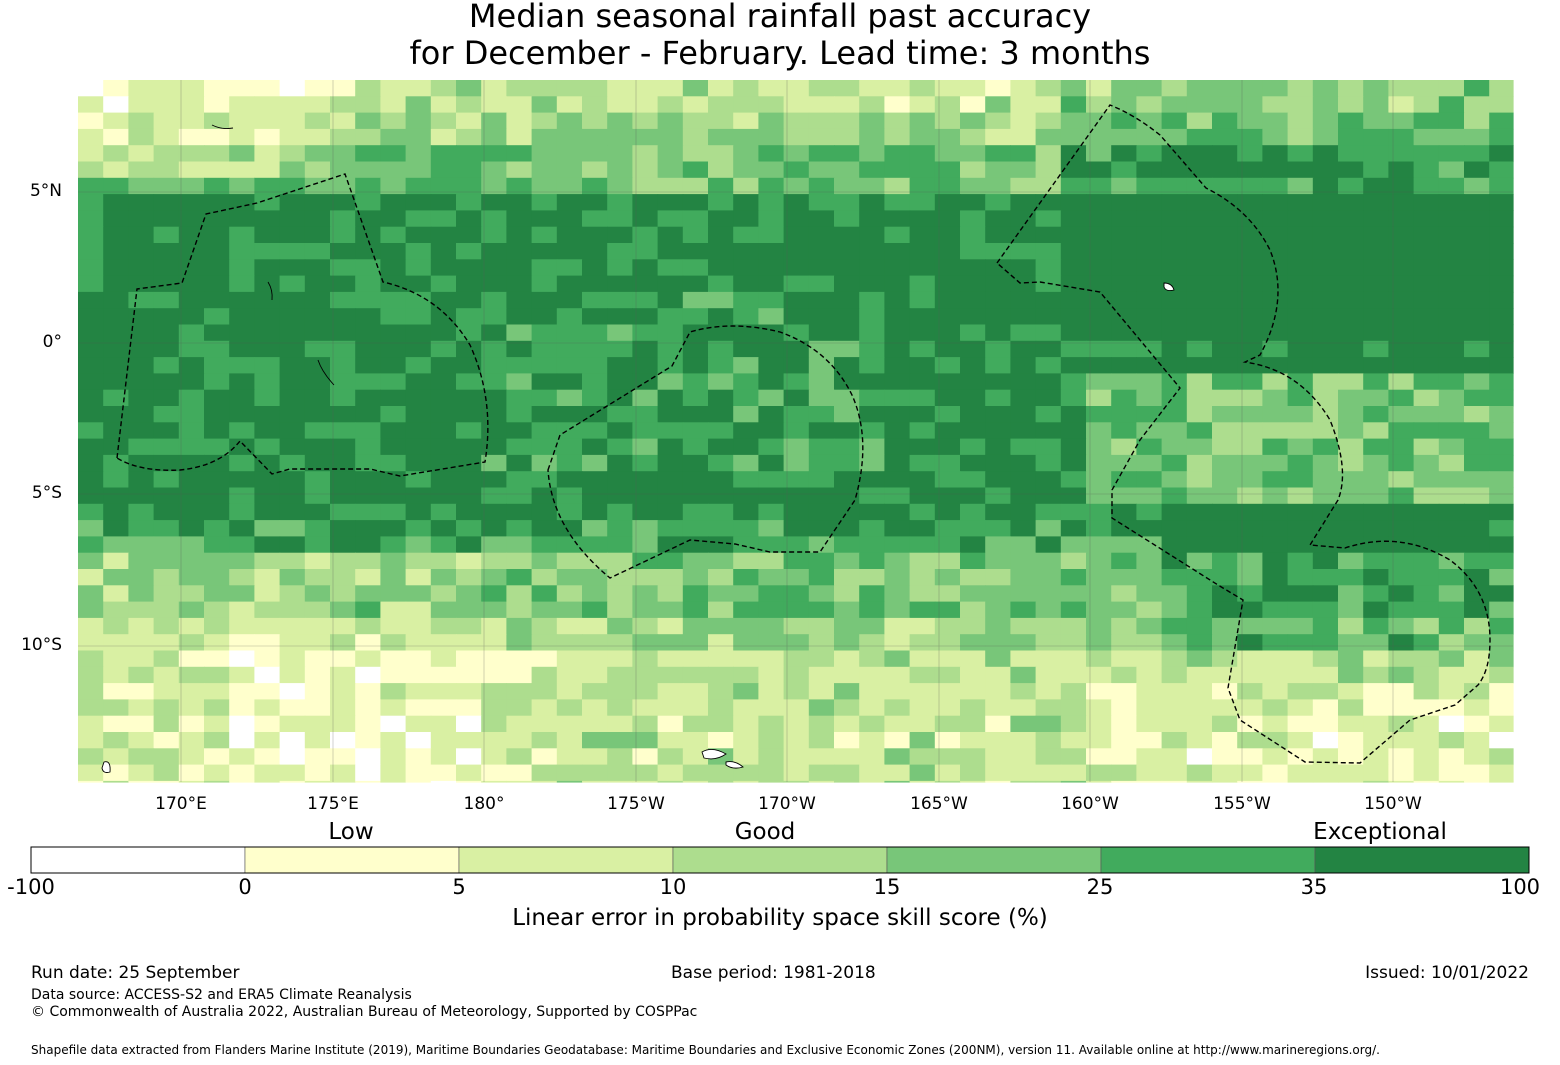 The image size is (1560, 1065). What do you see at coordinates (1393, 804) in the screenshot?
I see `lon-label-150w: 150°W` at bounding box center [1393, 804].